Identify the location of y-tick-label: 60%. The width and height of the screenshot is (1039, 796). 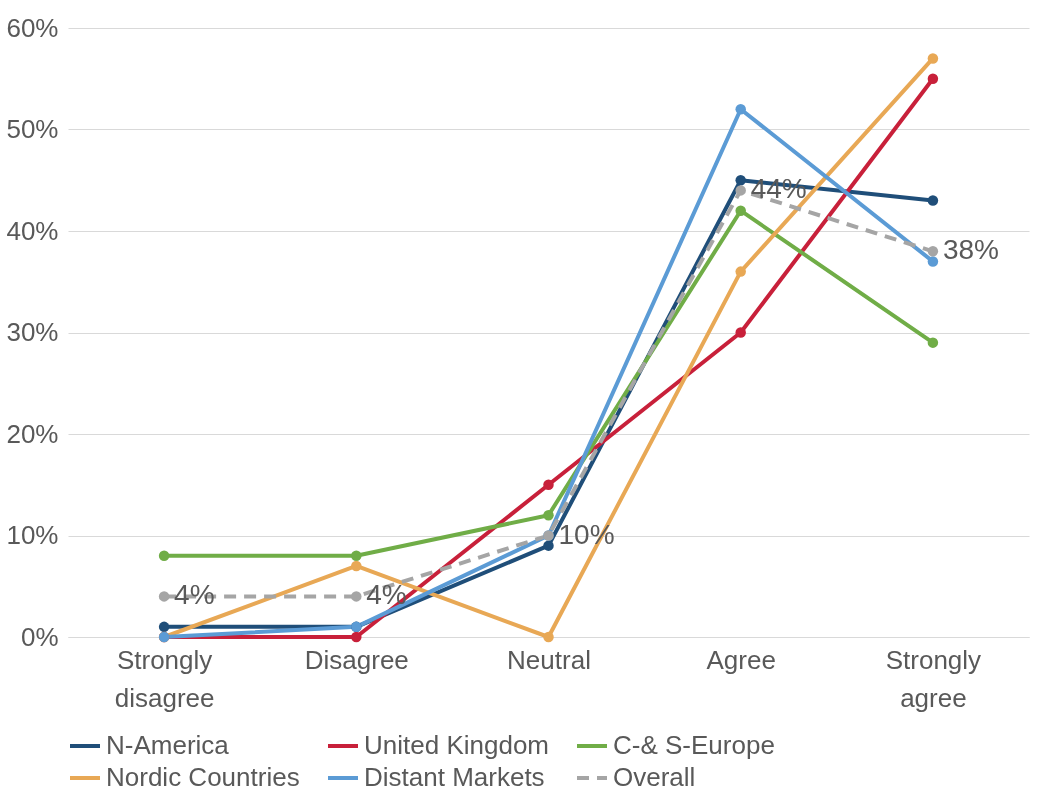
(32, 27).